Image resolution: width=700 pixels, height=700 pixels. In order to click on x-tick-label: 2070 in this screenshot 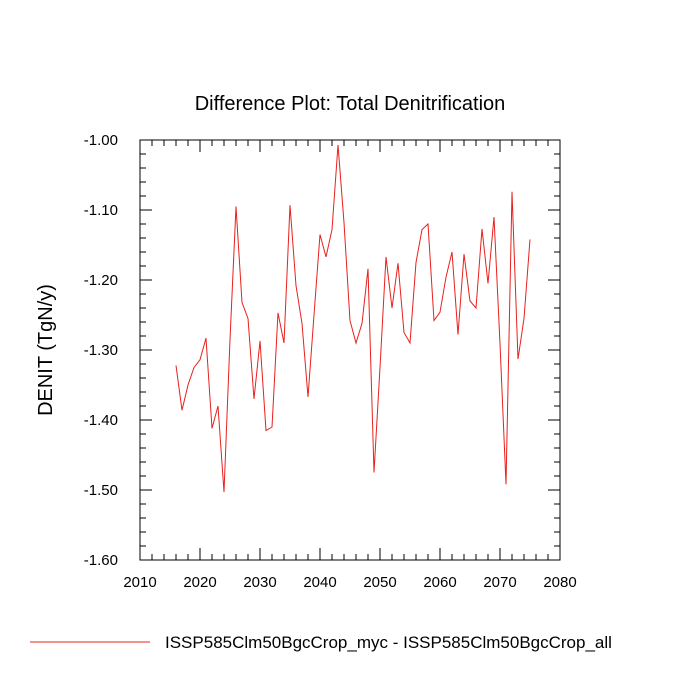, I will do `click(499, 582)`.